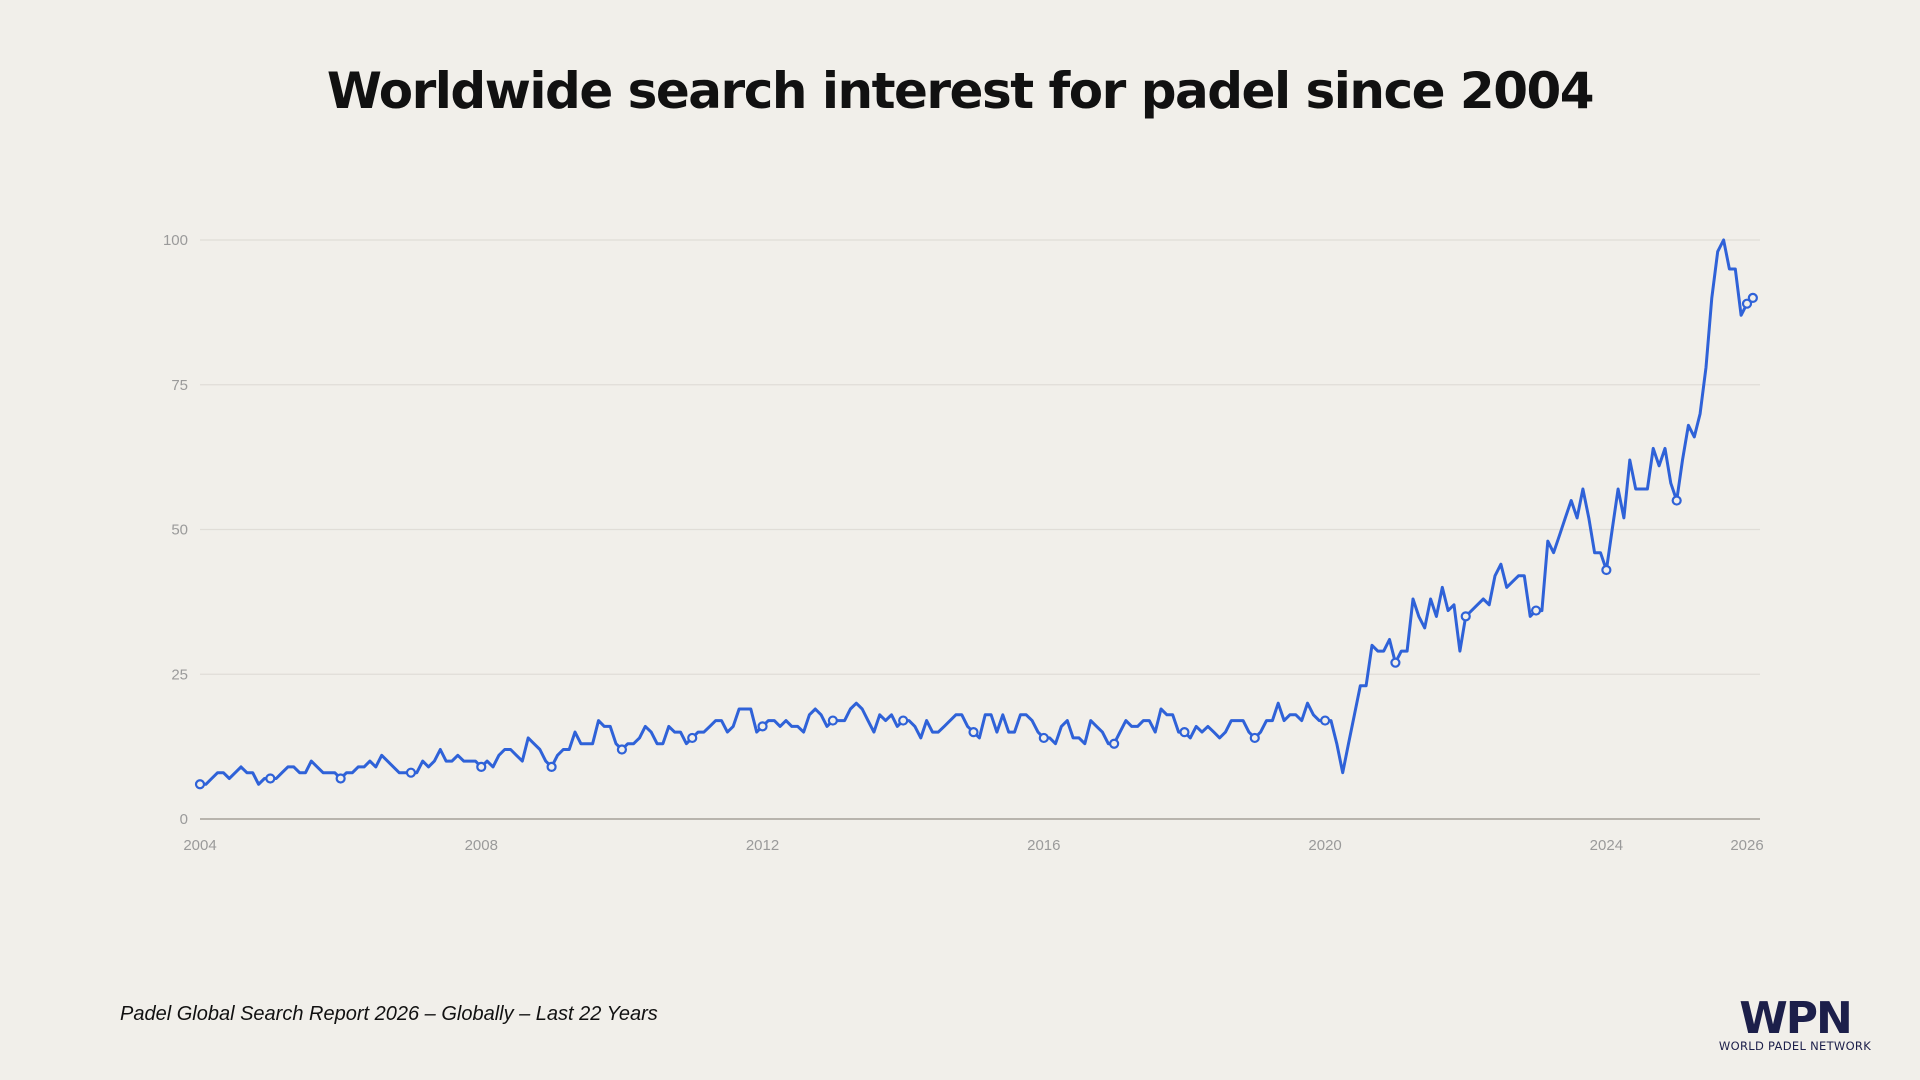 The width and height of the screenshot is (1920, 1080). What do you see at coordinates (1324, 845) in the screenshot?
I see `x-tick-label: 2020` at bounding box center [1324, 845].